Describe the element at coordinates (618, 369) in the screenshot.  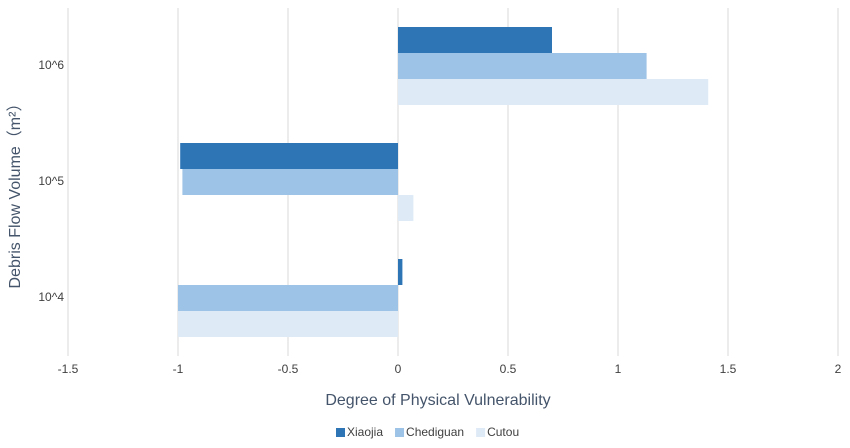
I see `x-tick-label: 1` at that location.